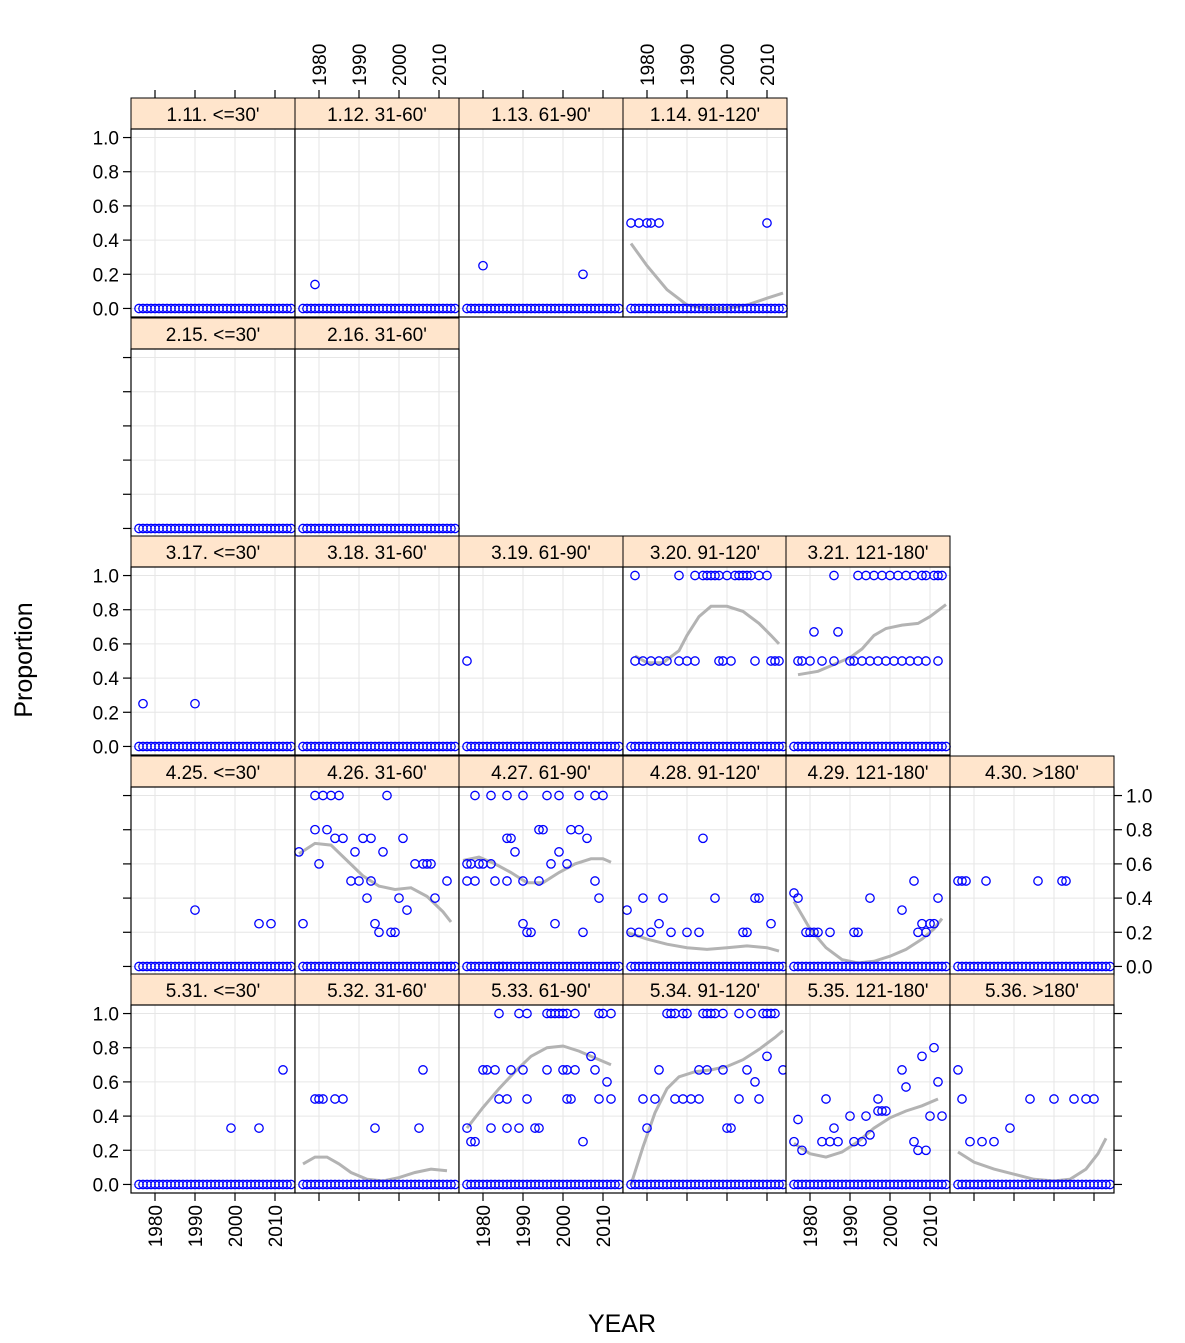 The image size is (1185, 1343). What do you see at coordinates (1032, 773) in the screenshot?
I see `strip-label: 4.30. >180'` at bounding box center [1032, 773].